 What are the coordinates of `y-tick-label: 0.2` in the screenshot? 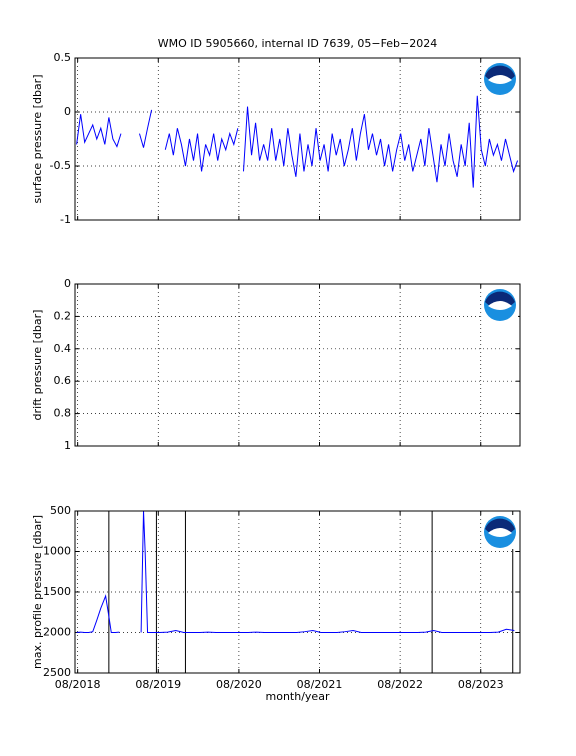 It's located at (63, 315).